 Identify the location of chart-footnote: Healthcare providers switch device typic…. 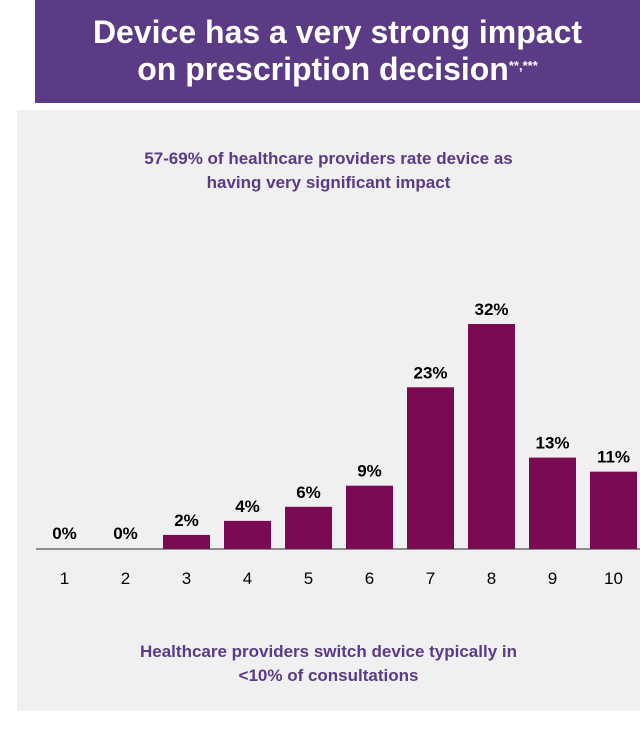
(328, 664).